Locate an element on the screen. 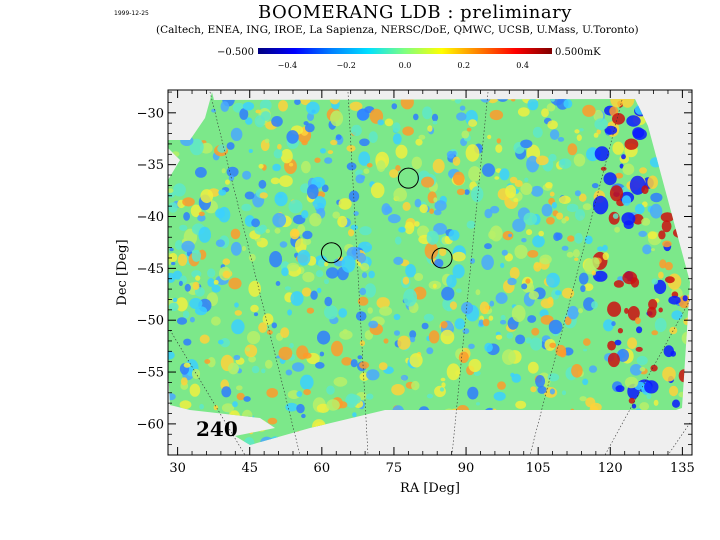 The image size is (720, 540). x-tick-label: 135 is located at coordinates (682, 468).